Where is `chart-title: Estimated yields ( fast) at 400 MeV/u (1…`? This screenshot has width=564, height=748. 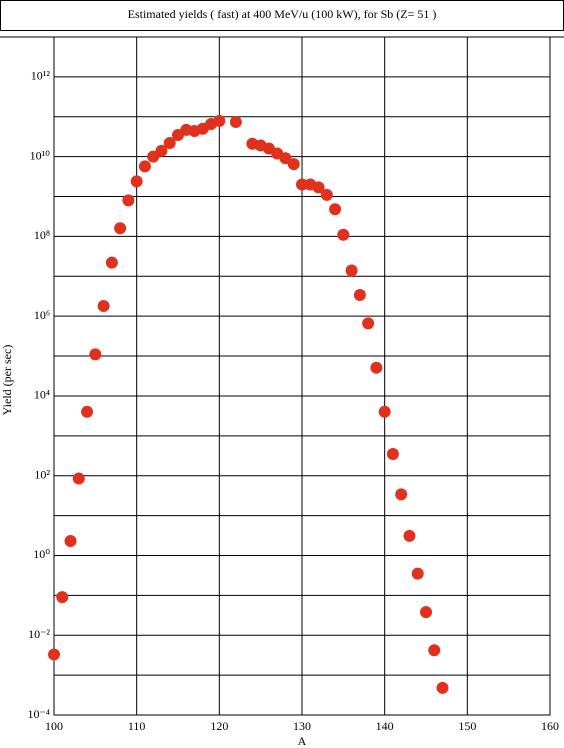 chart-title: Estimated yields ( fast) at 400 MeV/u (1… is located at coordinates (282, 14).